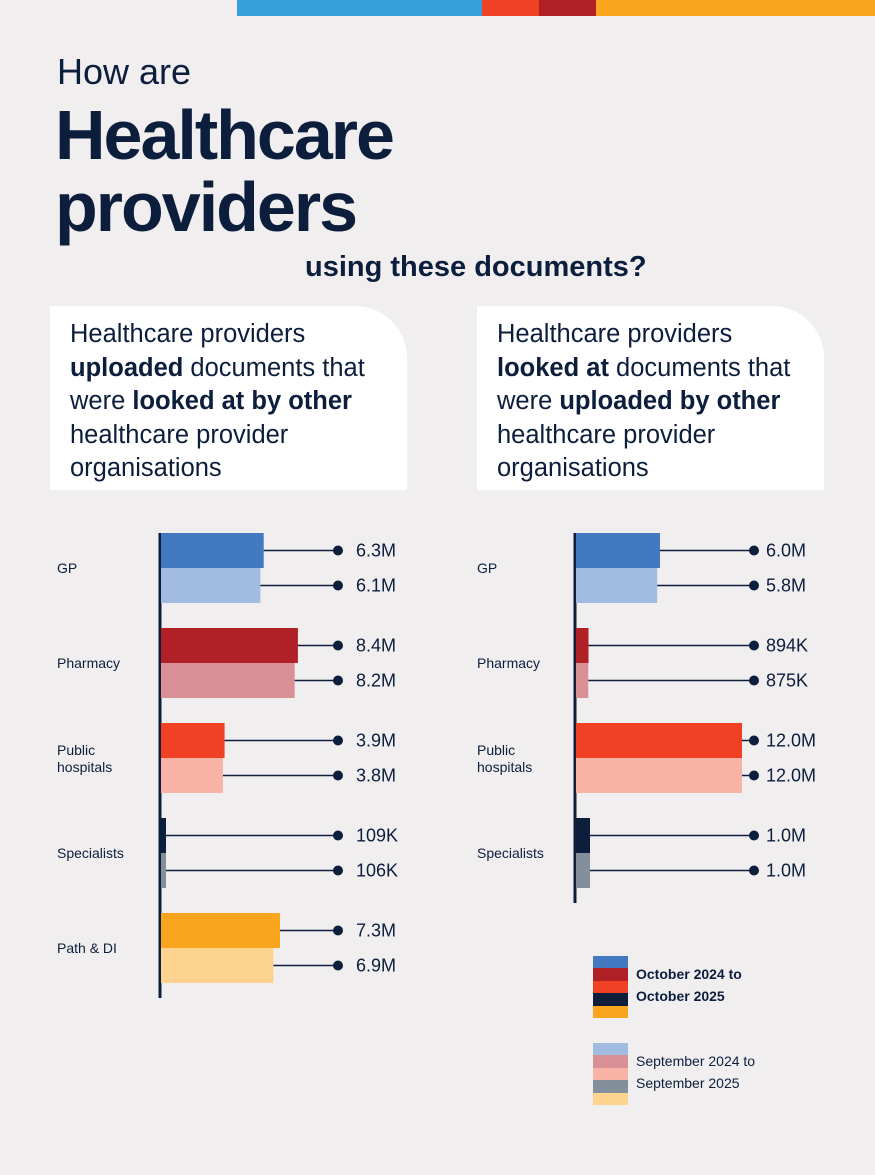 Image resolution: width=875 pixels, height=1175 pixels. I want to click on legend-label-previous: September 2024 to September 2025, so click(695, 1072).